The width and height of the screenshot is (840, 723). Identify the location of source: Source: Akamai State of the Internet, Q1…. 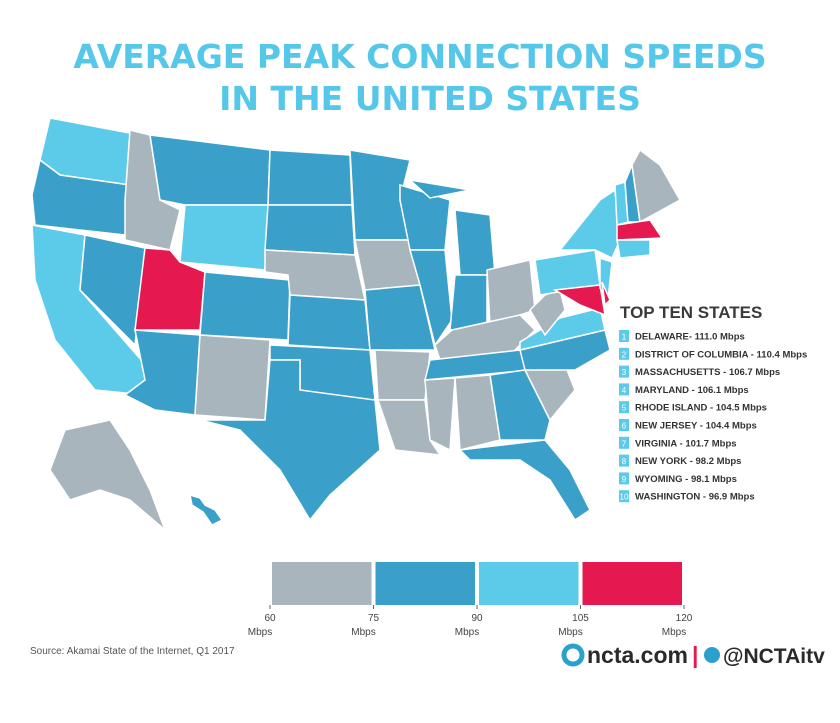
(132, 651).